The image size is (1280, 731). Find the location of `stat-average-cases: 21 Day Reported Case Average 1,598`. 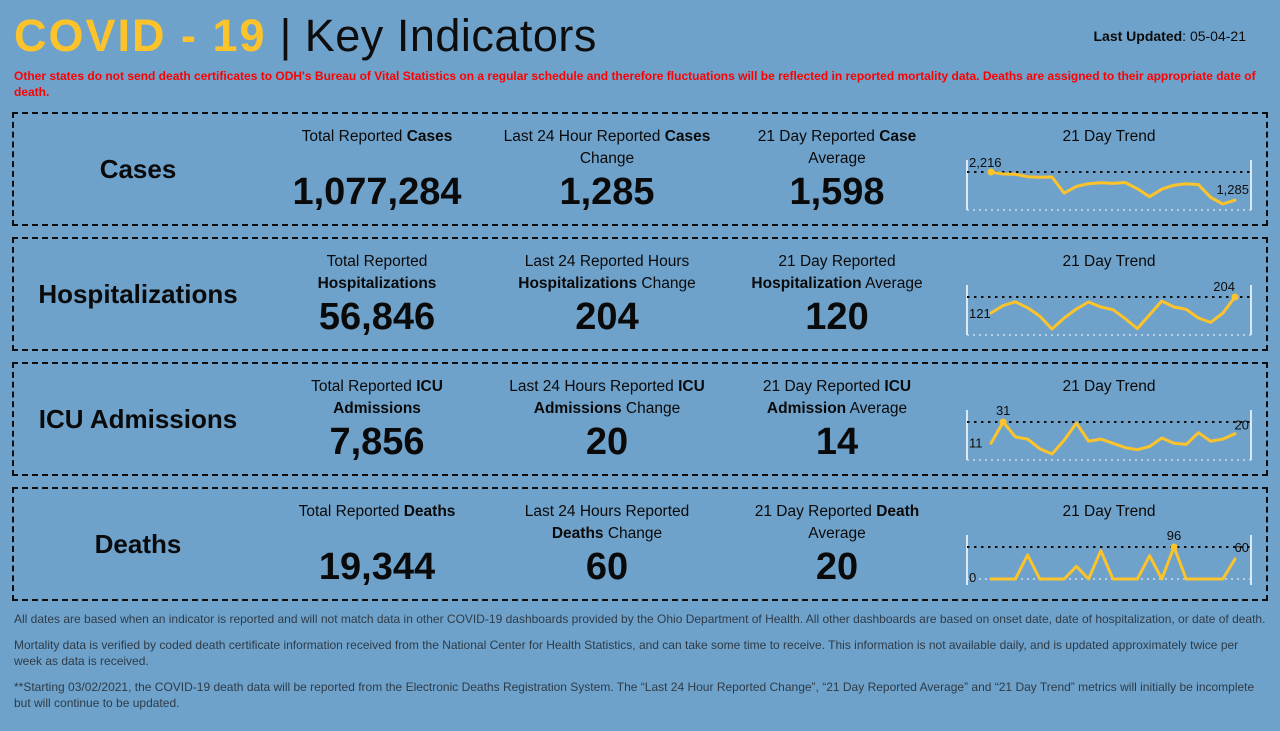

stat-average-cases: 21 Day Reported Case Average 1,598 is located at coordinates (837, 169).